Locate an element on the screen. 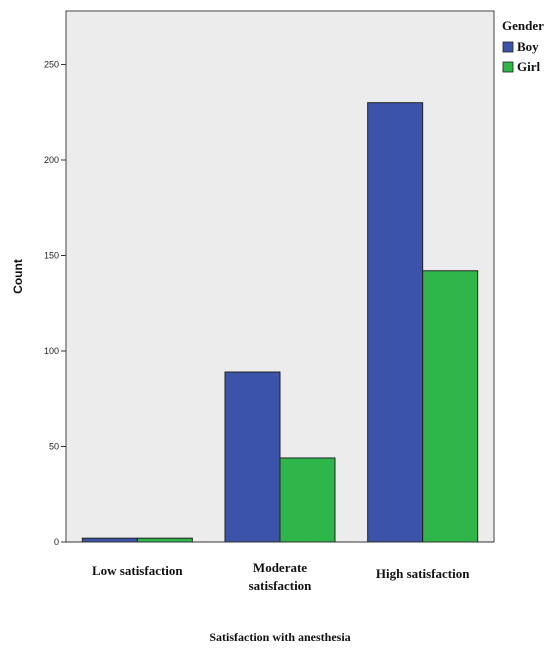 The image size is (559, 648). x-tick-label: High satisfaction is located at coordinates (423, 573).